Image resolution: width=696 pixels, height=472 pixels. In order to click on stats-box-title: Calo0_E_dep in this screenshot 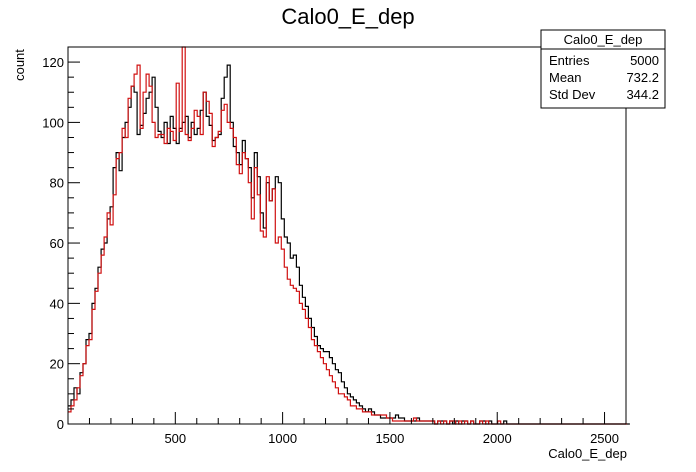, I will do `click(603, 39)`.